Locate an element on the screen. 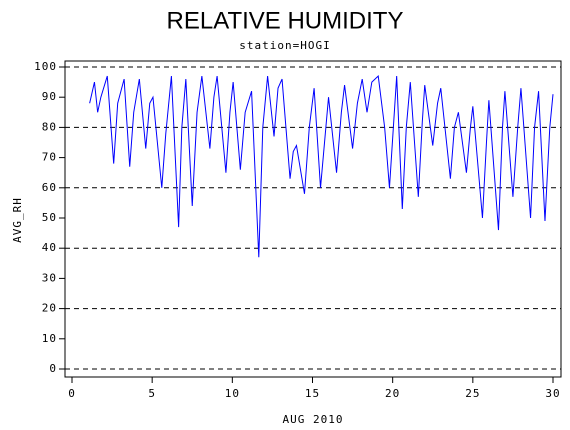  y-tick-label: 70 is located at coordinates (49, 157).